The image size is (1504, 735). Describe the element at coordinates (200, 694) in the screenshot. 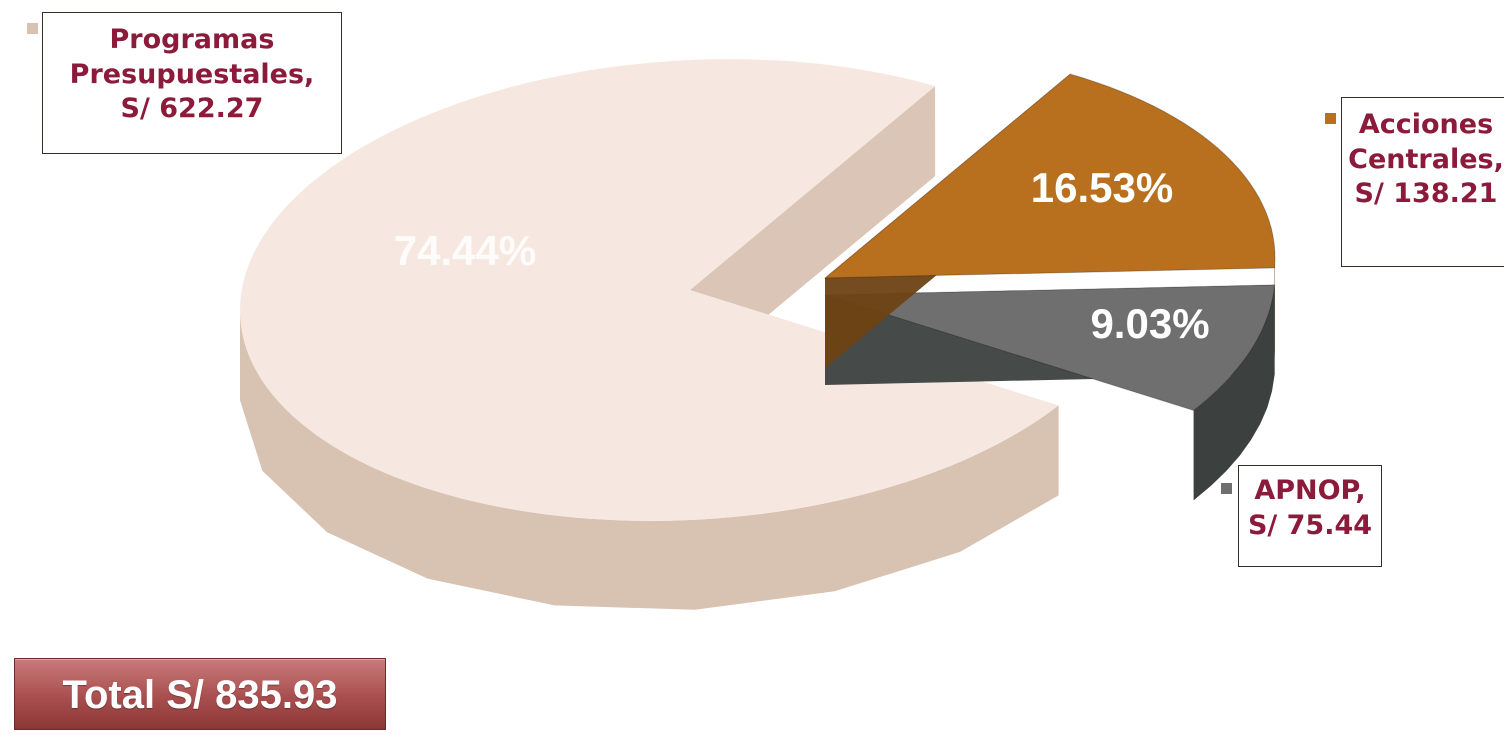

I see `total-badge: Total S/ 835.93` at that location.